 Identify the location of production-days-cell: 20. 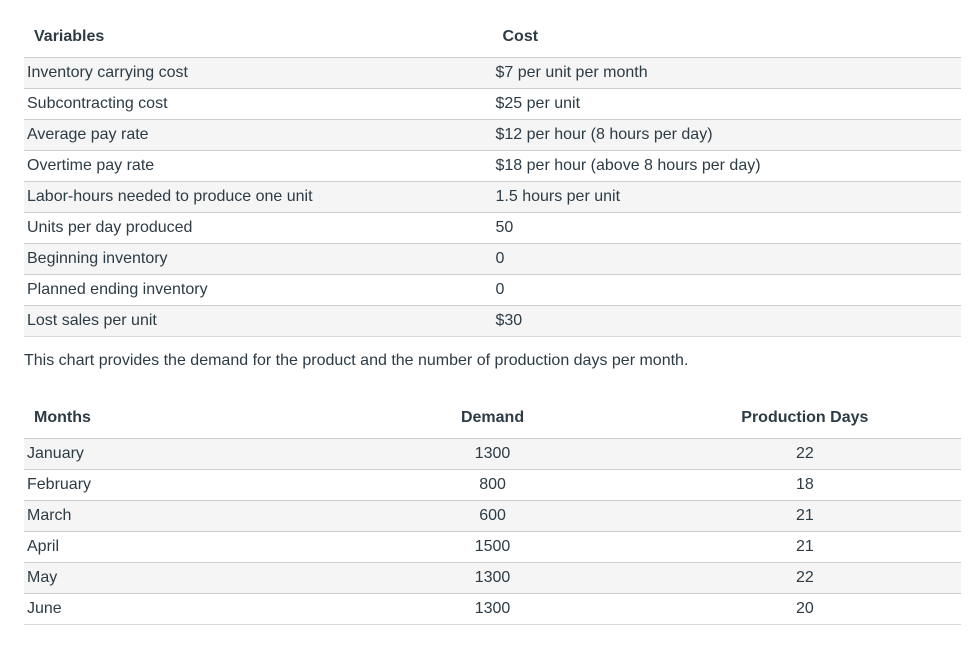
(804, 608).